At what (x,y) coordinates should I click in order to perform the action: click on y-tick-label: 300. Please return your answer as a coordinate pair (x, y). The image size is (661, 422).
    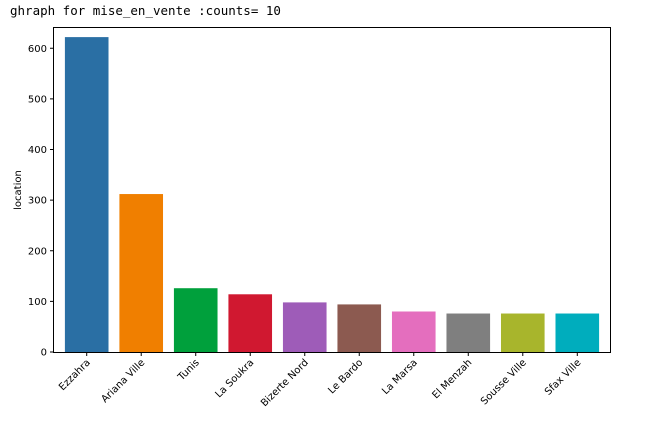
    Looking at the image, I should click on (37, 201).